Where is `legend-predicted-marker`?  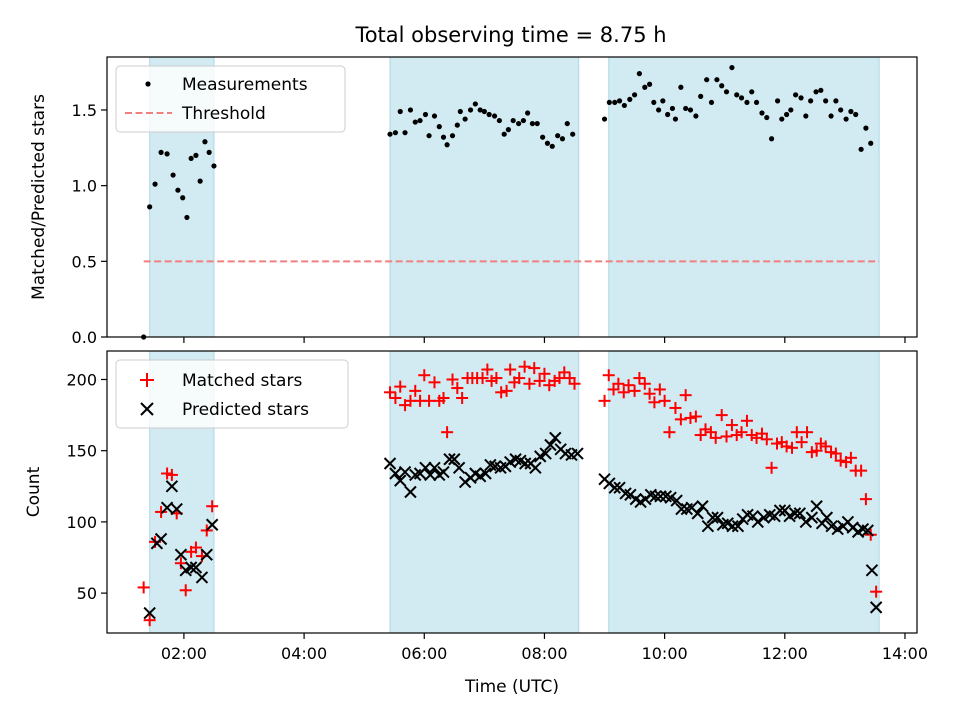 legend-predicted-marker is located at coordinates (147, 409).